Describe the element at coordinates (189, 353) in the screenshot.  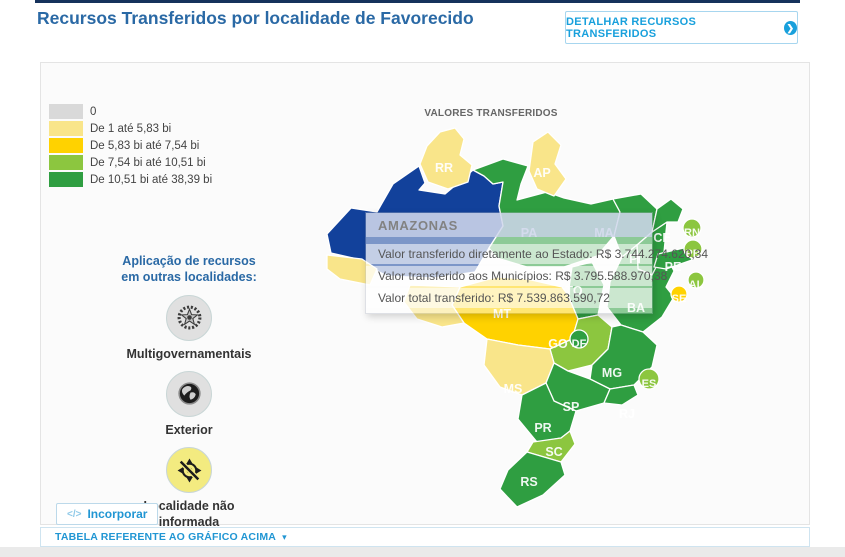
I see `other-locality-label: Multigovernamentais` at that location.